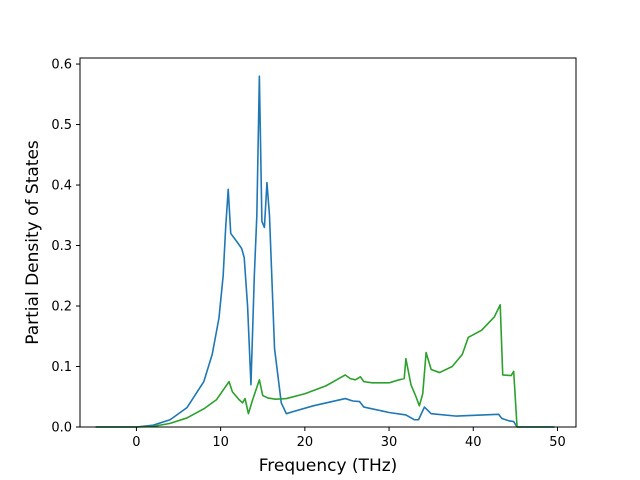 The width and height of the screenshot is (640, 480). I want to click on x-tick-label: 50, so click(557, 442).